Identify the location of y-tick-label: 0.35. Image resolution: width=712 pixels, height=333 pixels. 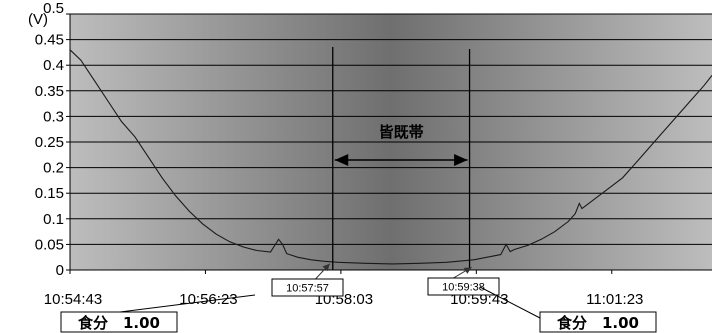
(49, 91).